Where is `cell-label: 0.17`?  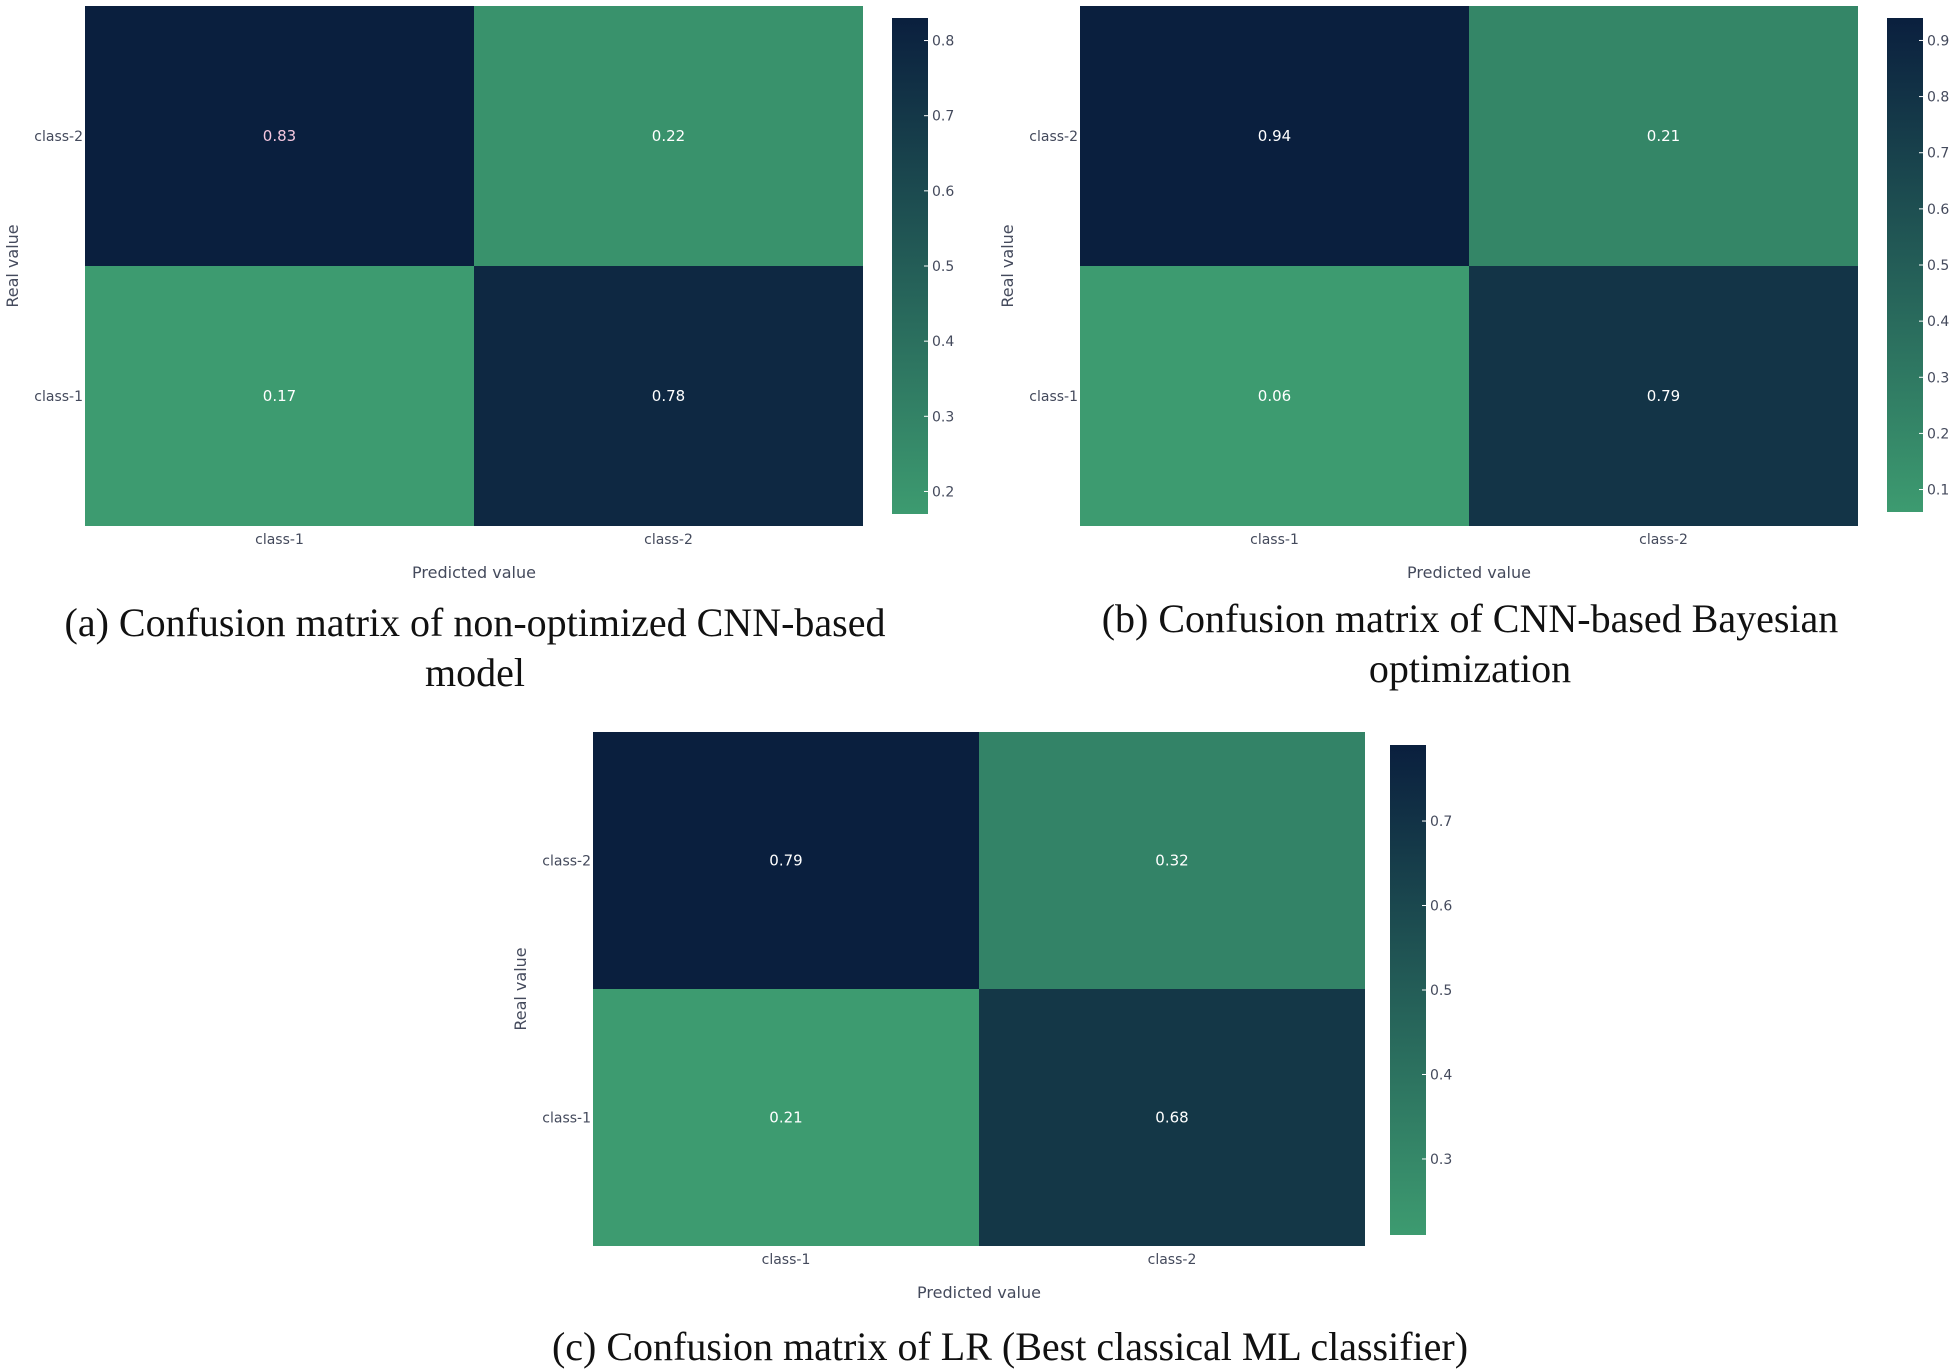
cell-label: 0.17 is located at coordinates (279, 396).